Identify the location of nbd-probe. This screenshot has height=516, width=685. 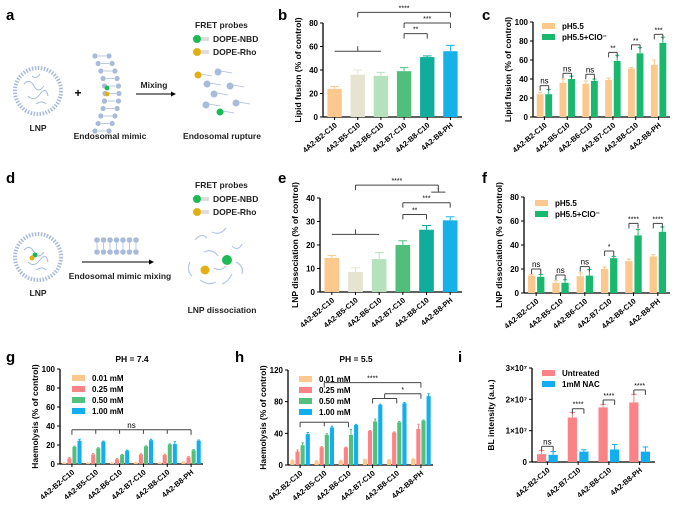
(107, 88).